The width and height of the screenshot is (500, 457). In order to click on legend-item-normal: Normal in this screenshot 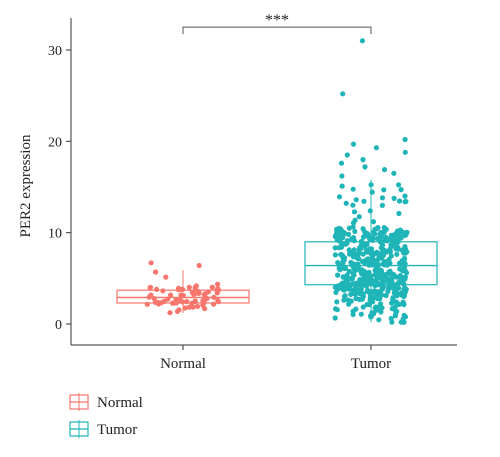, I will do `click(106, 402)`.